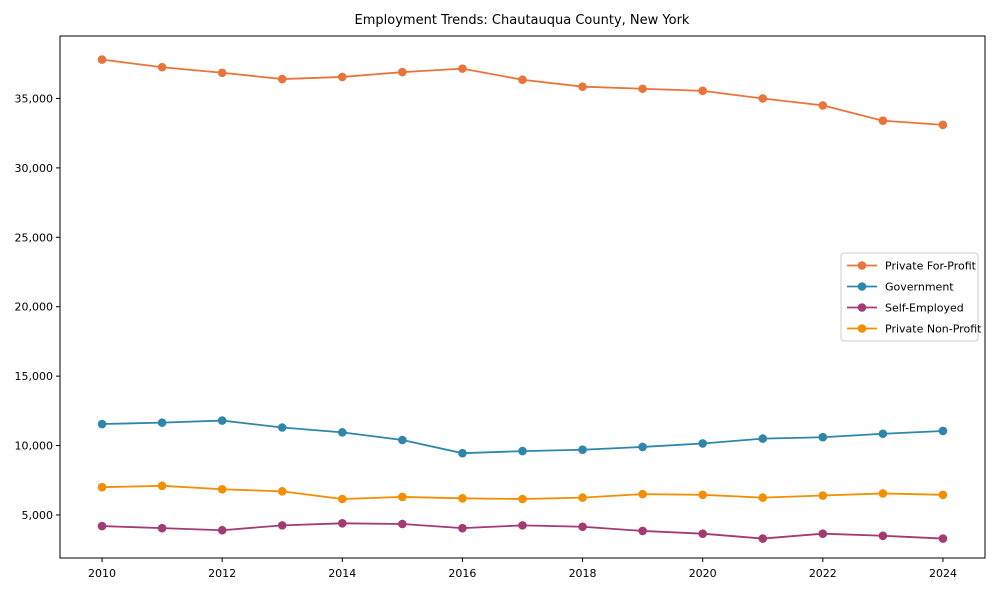 The image size is (1000, 600). I want to click on legend-marker-government, so click(862, 286).